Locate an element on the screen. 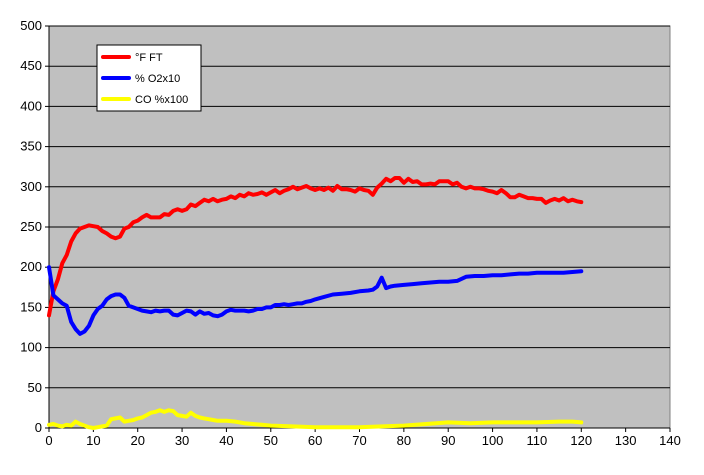  y-tick-label: 0 is located at coordinates (38, 427).